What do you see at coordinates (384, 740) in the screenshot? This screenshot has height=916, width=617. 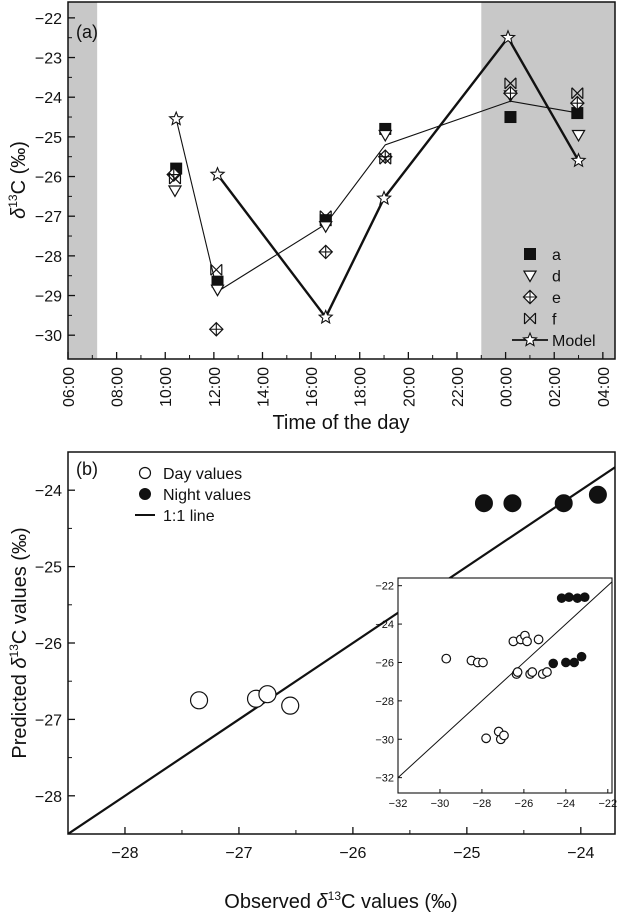 I see `inset-y-tick-label-1: −30` at bounding box center [384, 740].